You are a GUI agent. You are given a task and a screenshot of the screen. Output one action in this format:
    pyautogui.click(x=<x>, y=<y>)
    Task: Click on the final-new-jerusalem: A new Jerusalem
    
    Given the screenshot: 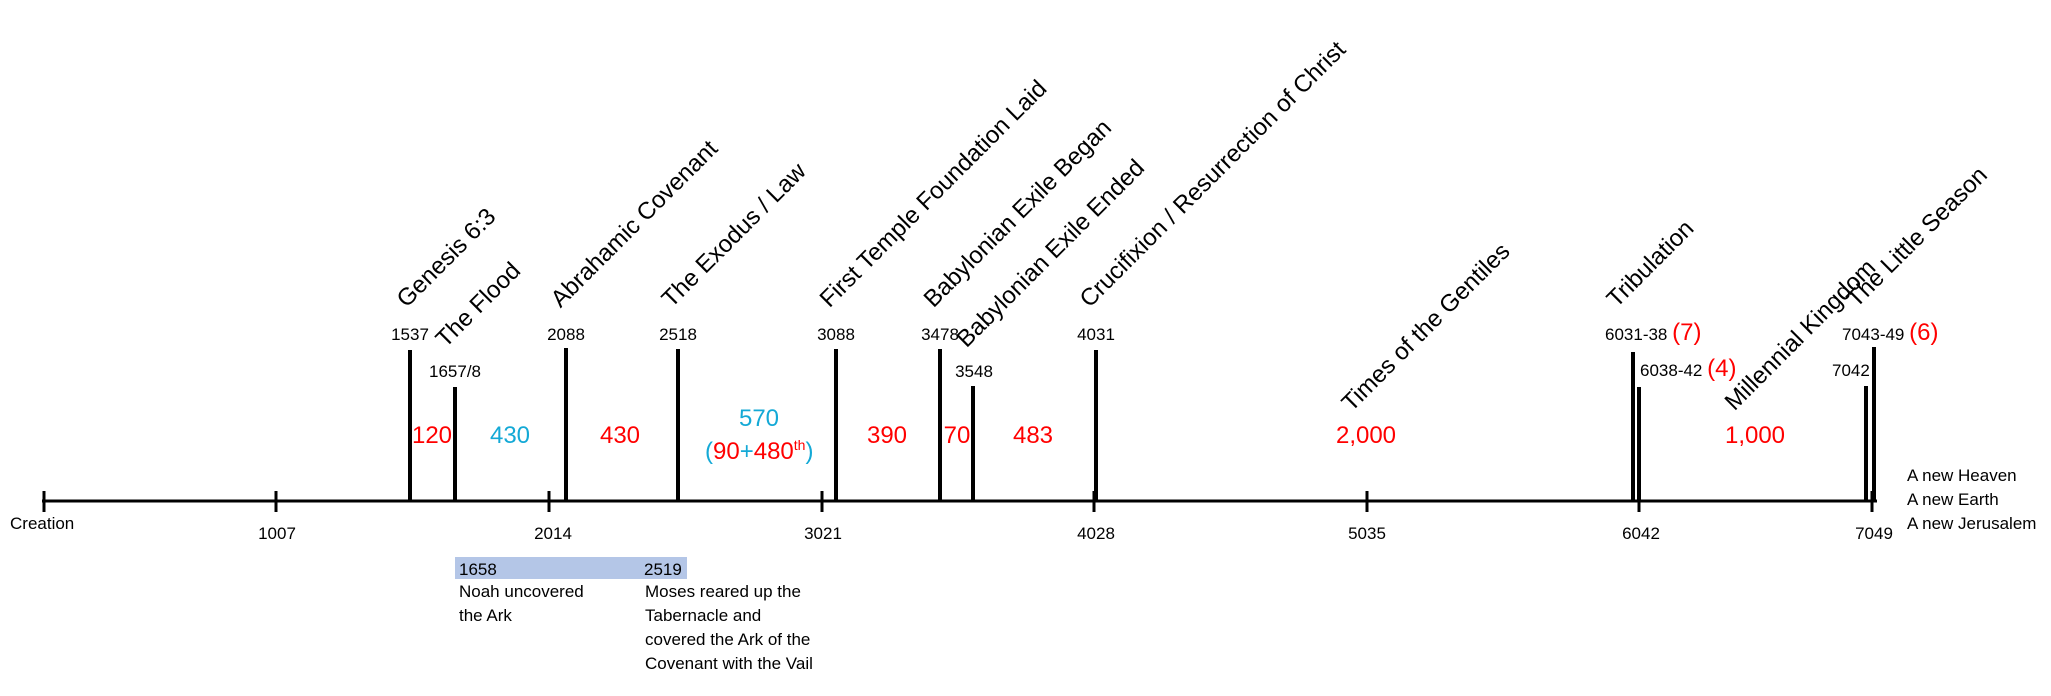 What is the action you would take?
    pyautogui.click(x=1972, y=523)
    